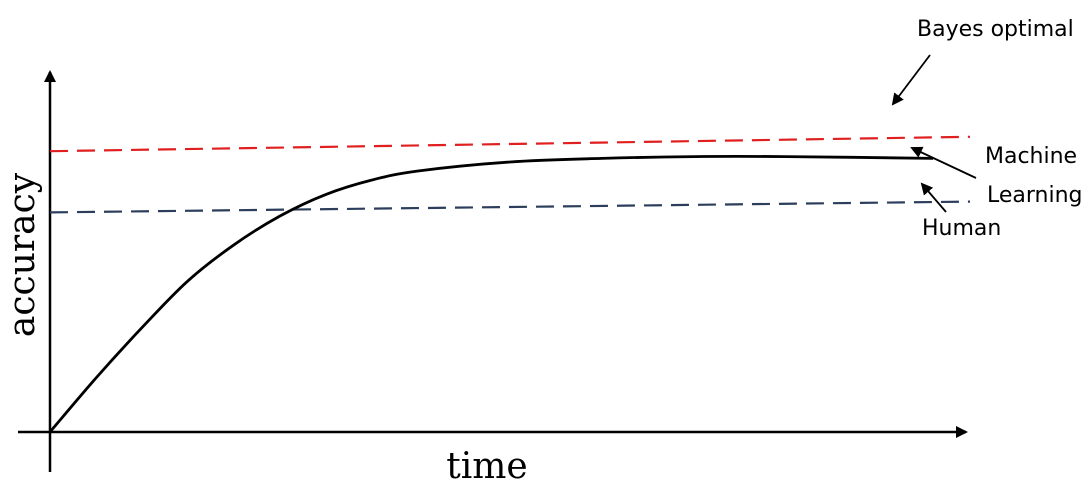 The width and height of the screenshot is (1092, 501). I want to click on arrow-bayes-optimal, so click(911, 80).